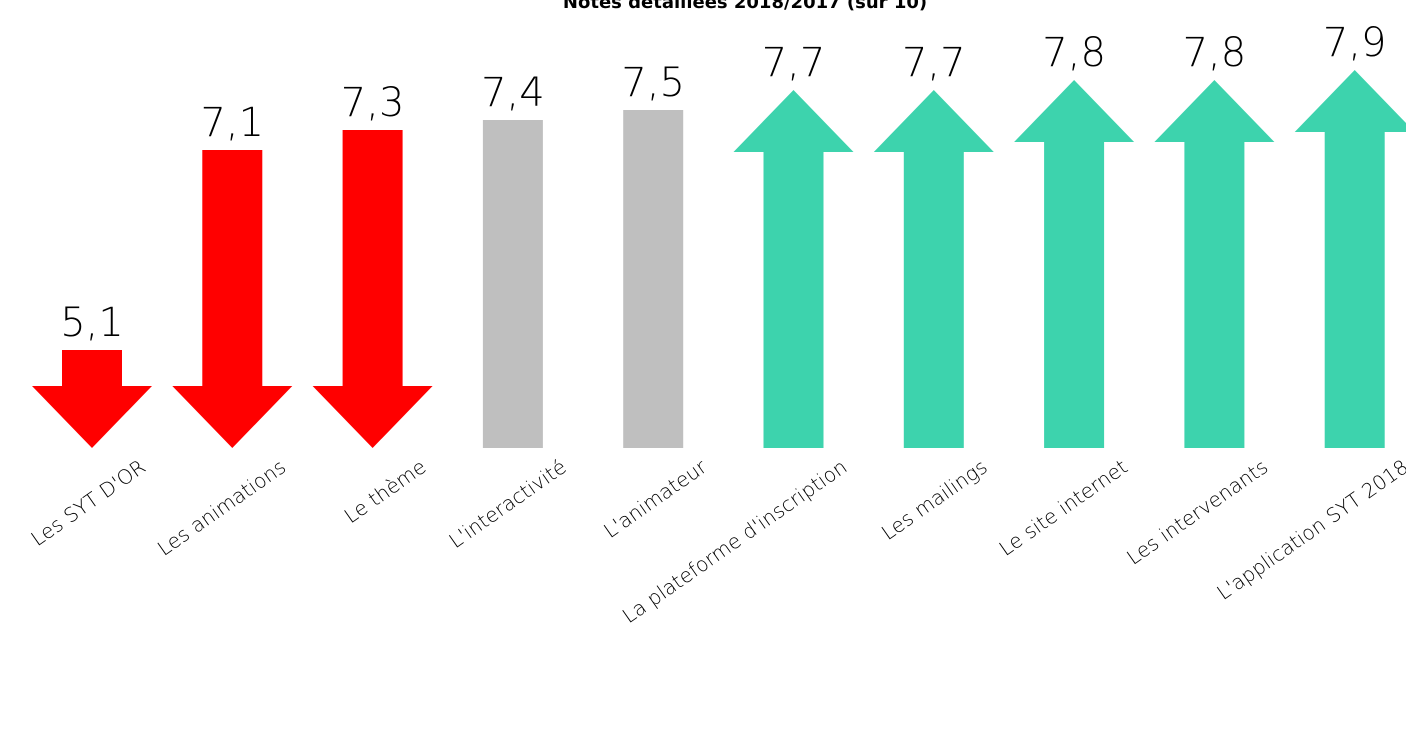 The height and width of the screenshot is (753, 1406). Describe the element at coordinates (232, 123) in the screenshot. I see `value-label: 7,1` at that location.